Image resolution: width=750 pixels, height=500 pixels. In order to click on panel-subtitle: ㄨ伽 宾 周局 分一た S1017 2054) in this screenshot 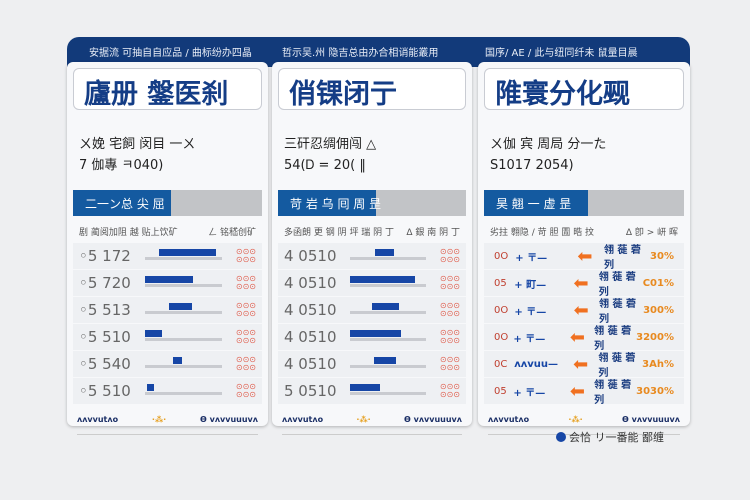, I will do `click(584, 155)`.